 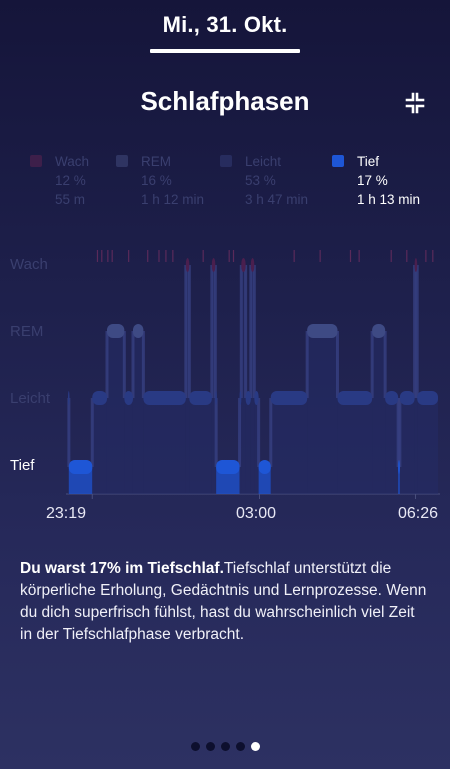 I want to click on legend-swatch-rem, so click(x=122, y=161).